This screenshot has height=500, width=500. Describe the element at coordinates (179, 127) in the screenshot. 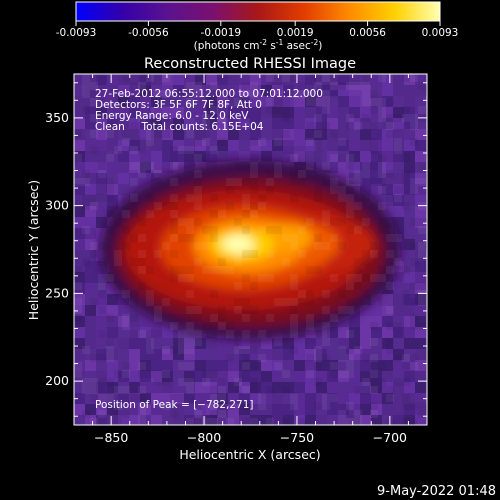

I see `info-clean-counts: Clean Total counts: 6.15E+04` at that location.